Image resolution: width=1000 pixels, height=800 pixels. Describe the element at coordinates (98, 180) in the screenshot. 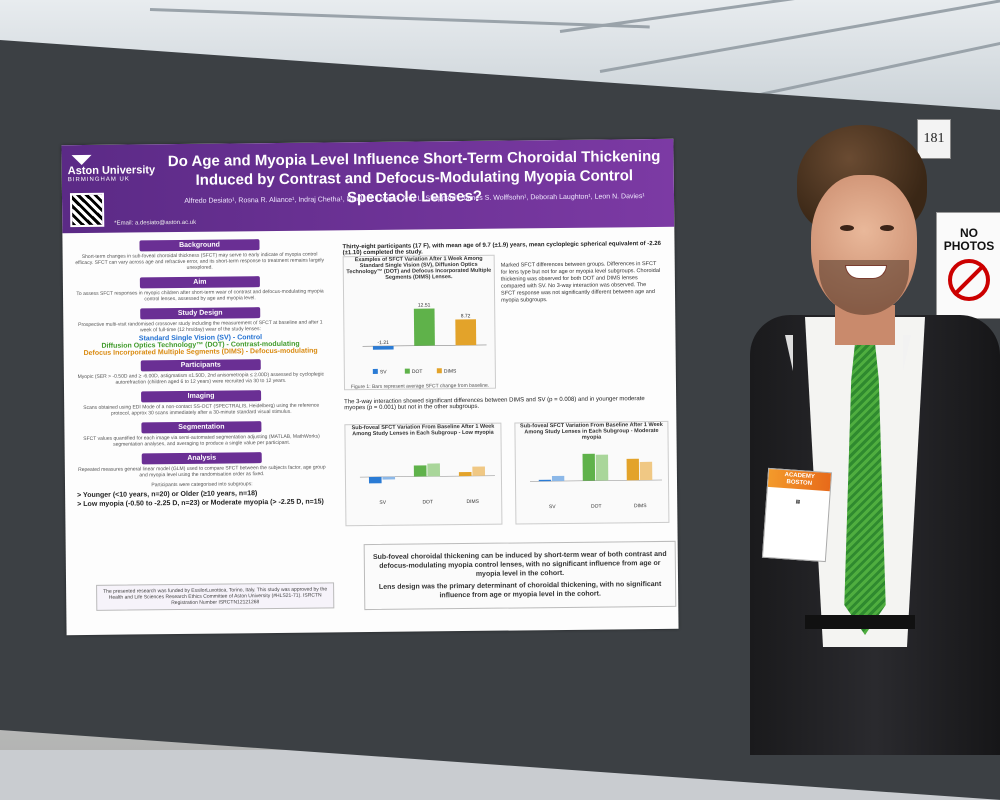

I see `logo-sub: BIRMINGHAM UK` at that location.